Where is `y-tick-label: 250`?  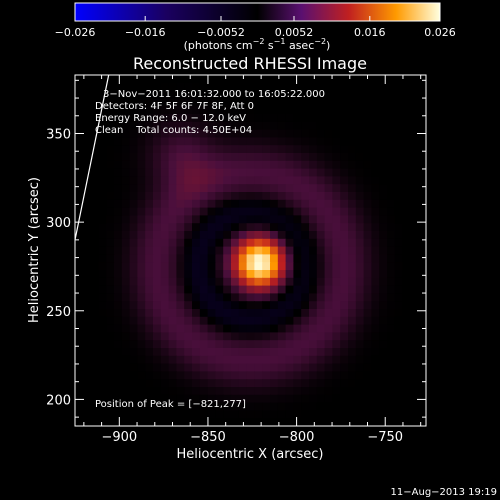 y-tick-label: 250 is located at coordinates (58, 312).